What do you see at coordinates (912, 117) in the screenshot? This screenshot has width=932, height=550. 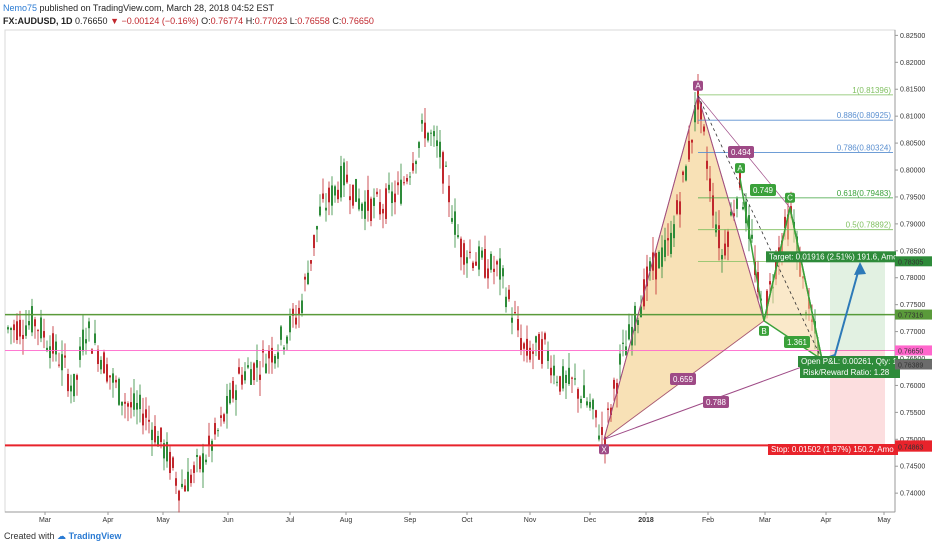 I see `y-tick-label: 0.81000` at bounding box center [912, 117].